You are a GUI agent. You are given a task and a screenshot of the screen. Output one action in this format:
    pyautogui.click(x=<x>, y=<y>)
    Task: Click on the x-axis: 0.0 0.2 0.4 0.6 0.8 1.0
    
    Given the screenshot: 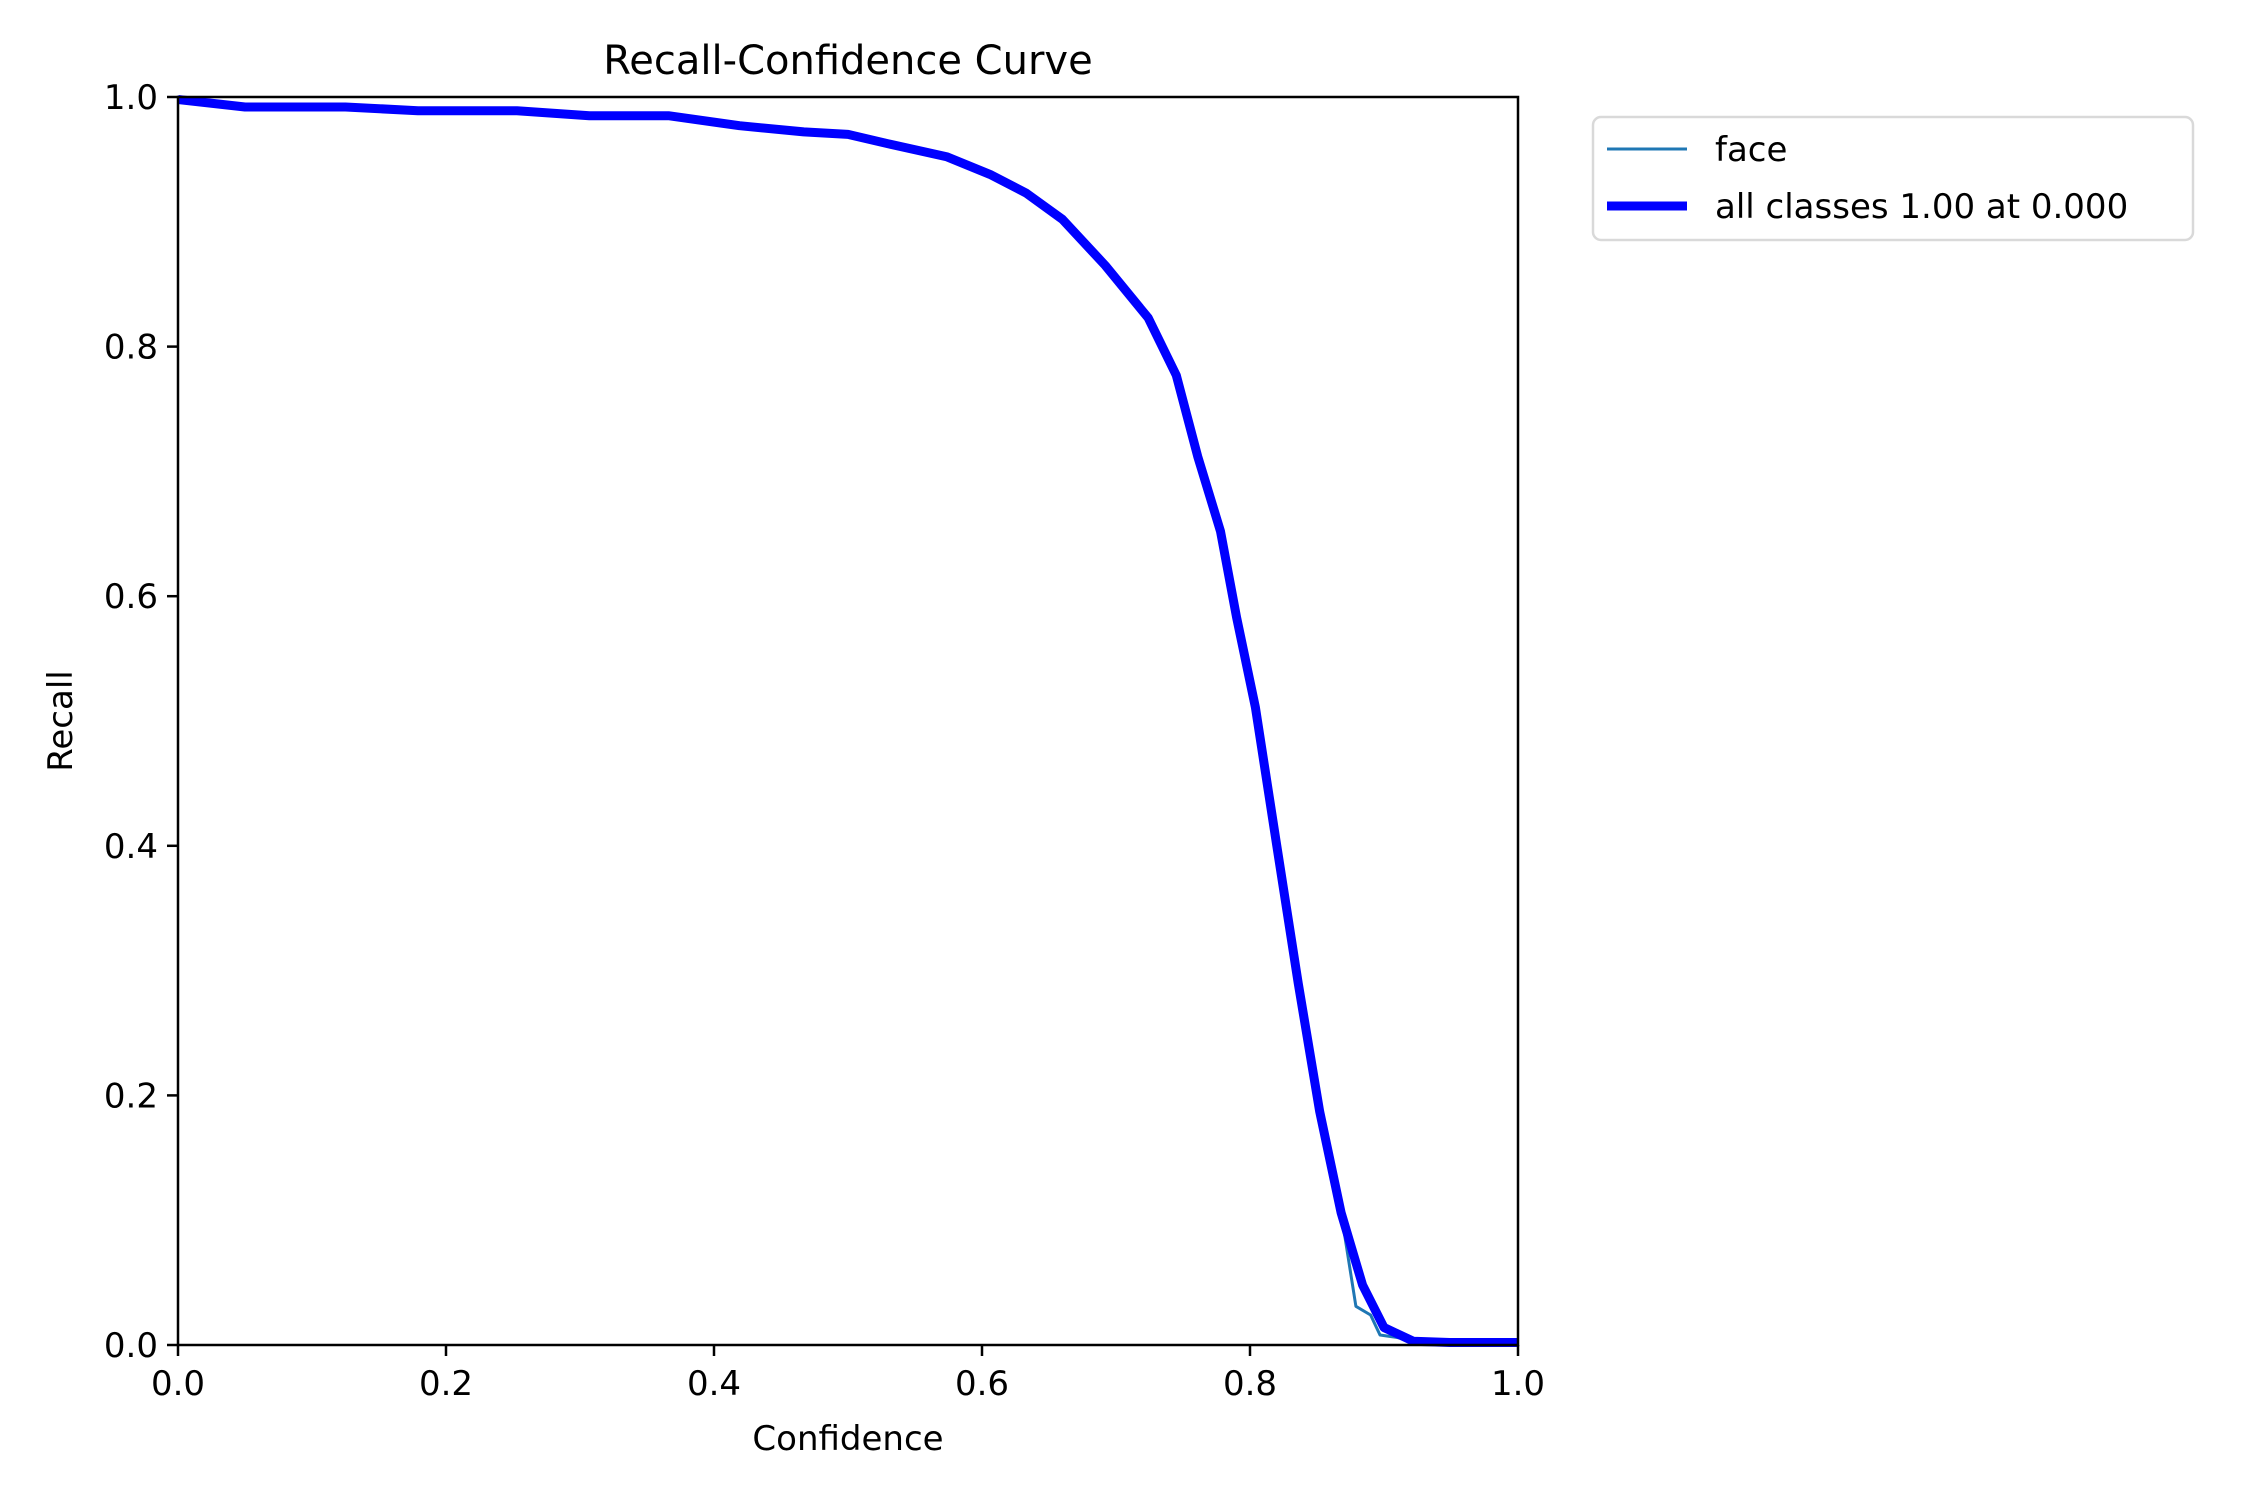 What is the action you would take?
    pyautogui.click(x=848, y=1374)
    